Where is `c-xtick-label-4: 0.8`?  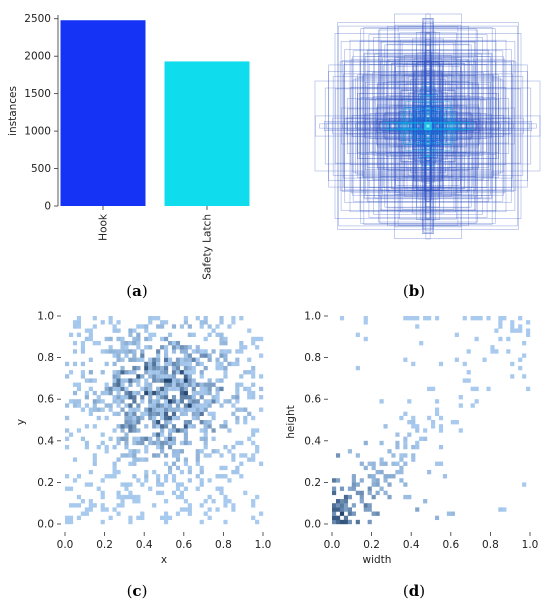
c-xtick-label-4: 0.8 is located at coordinates (223, 545).